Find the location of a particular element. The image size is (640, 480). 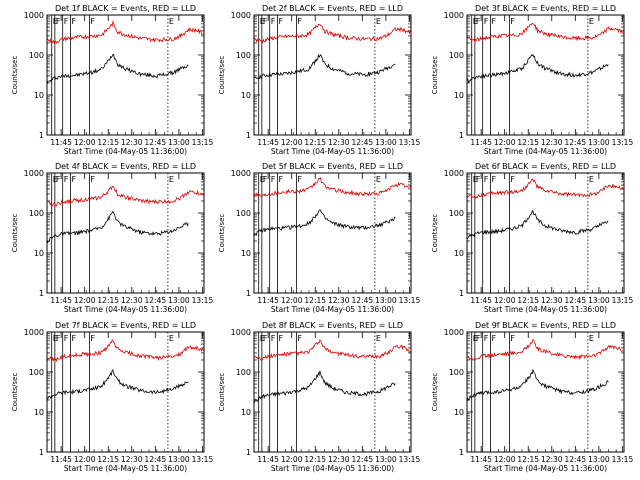

panel-title: Det 8f BLACK = Events, RED = LLD is located at coordinates (332, 325).